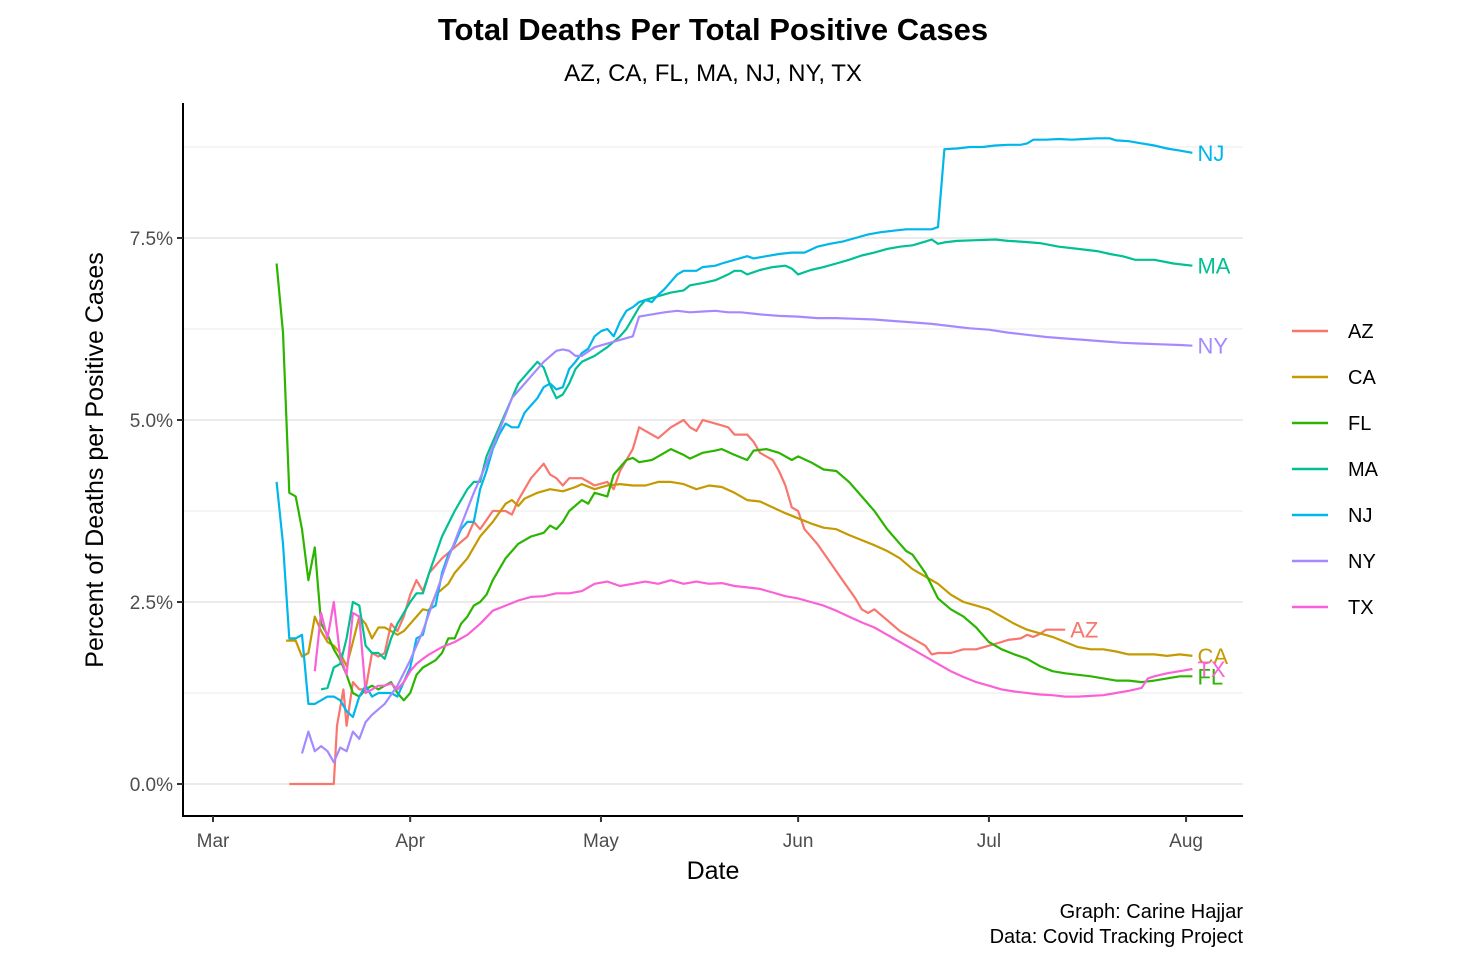  What do you see at coordinates (1213, 266) in the screenshot?
I see `end-label-ma: MA` at bounding box center [1213, 266].